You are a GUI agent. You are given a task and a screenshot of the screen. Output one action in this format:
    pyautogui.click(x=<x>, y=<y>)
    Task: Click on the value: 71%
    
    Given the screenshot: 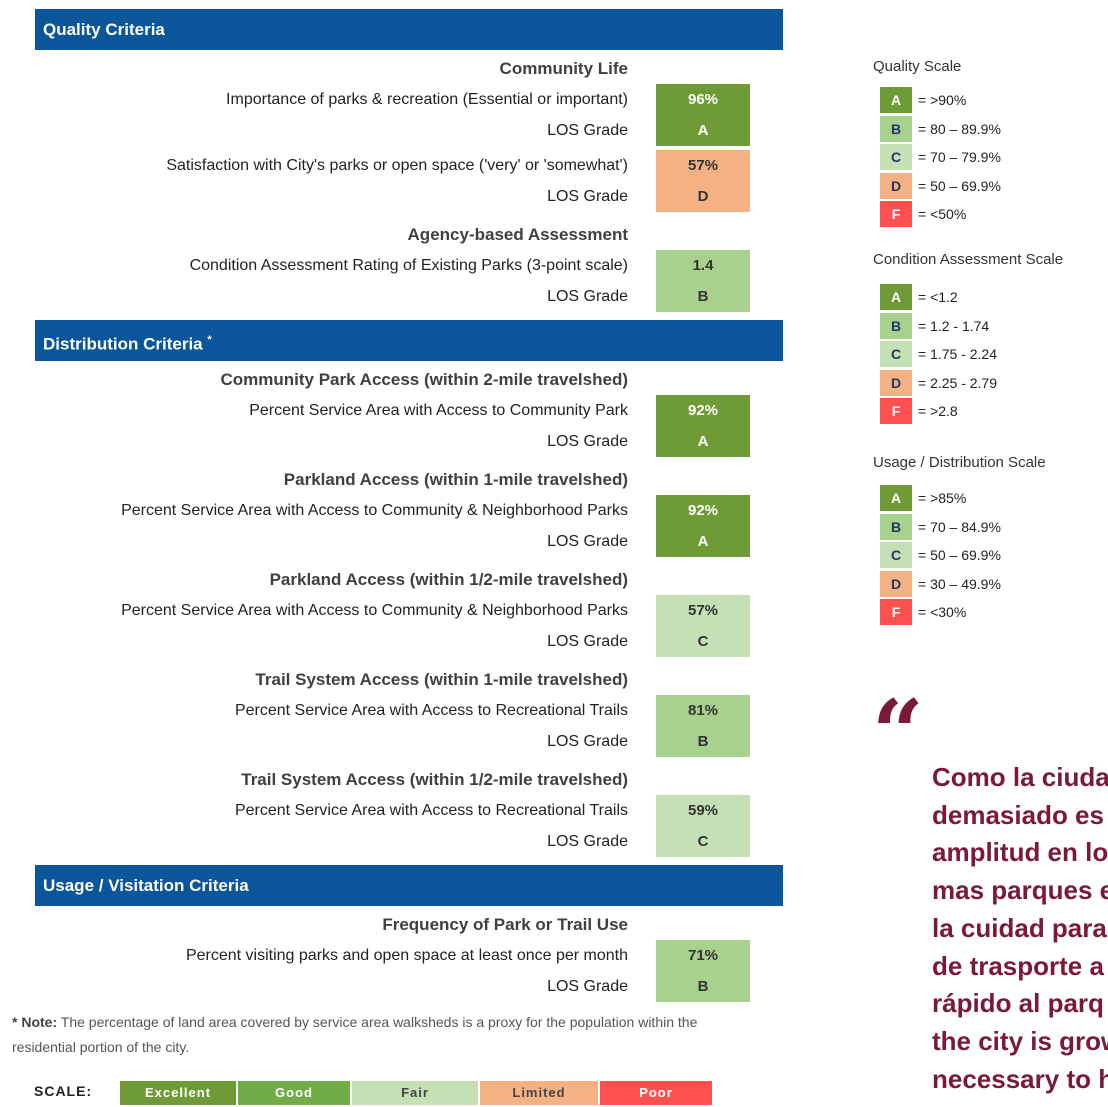 What is the action you would take?
    pyautogui.click(x=703, y=955)
    